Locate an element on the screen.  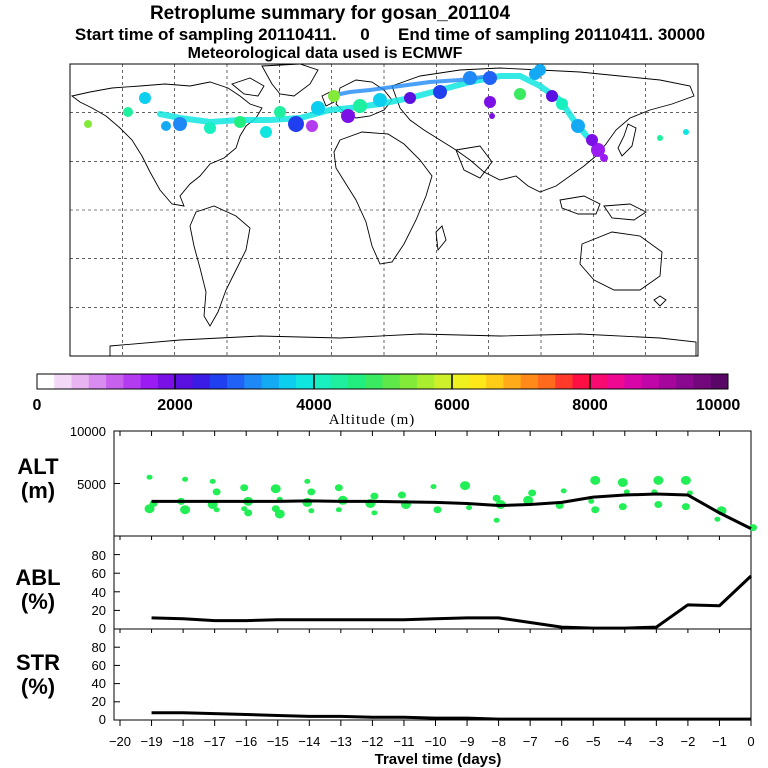
xtick-label: −18 is located at coordinates (183, 741).